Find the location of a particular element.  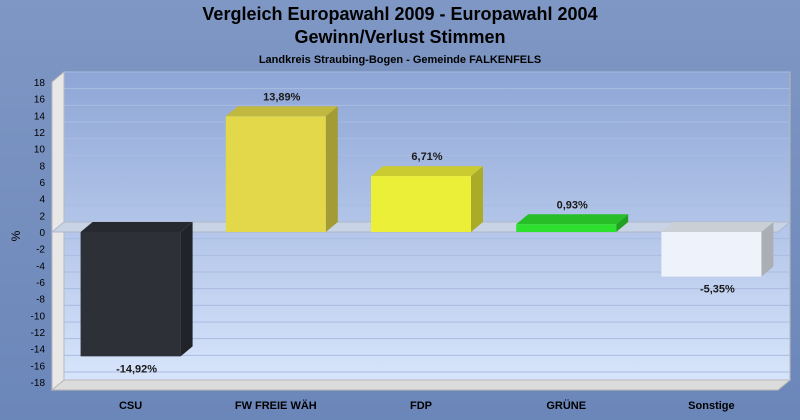

y-tick-label: 6 is located at coordinates (42, 183).